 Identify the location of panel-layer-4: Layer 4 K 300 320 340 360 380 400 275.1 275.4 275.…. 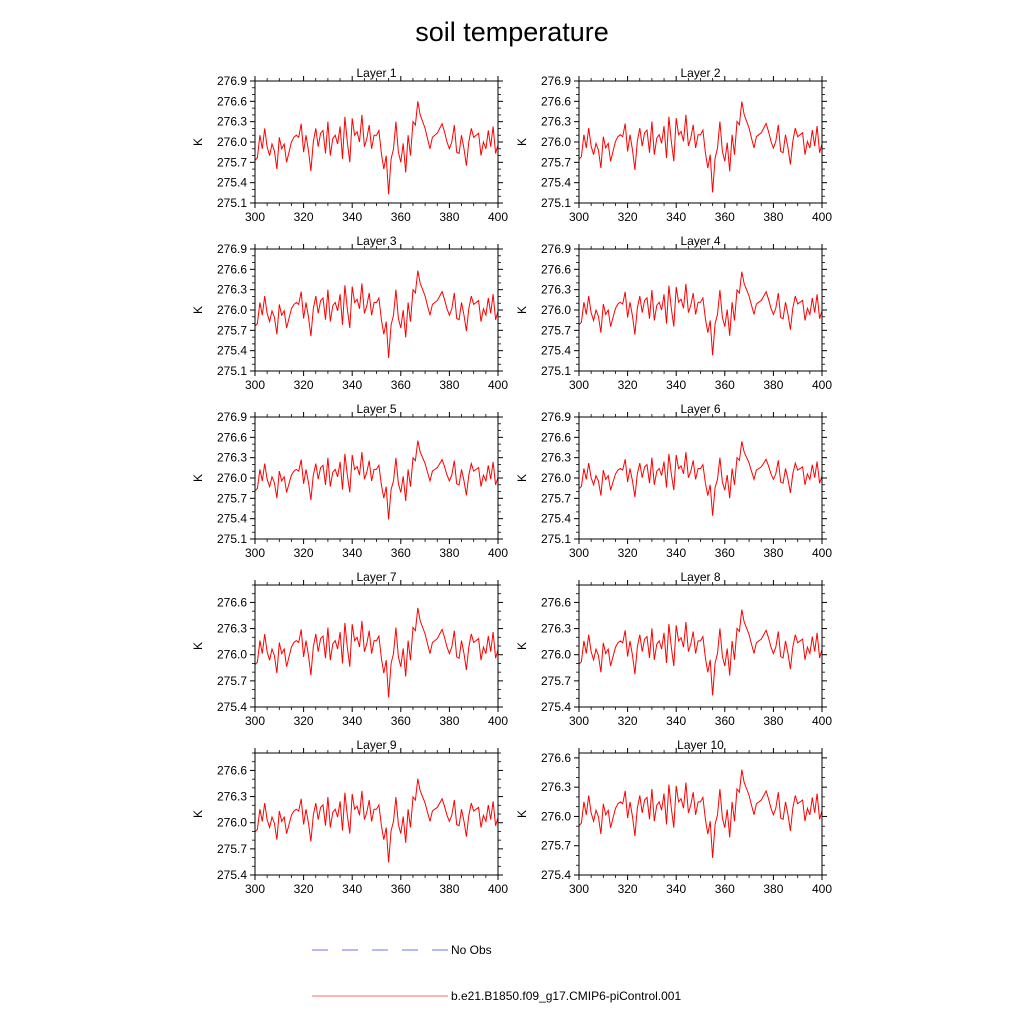
(673, 313).